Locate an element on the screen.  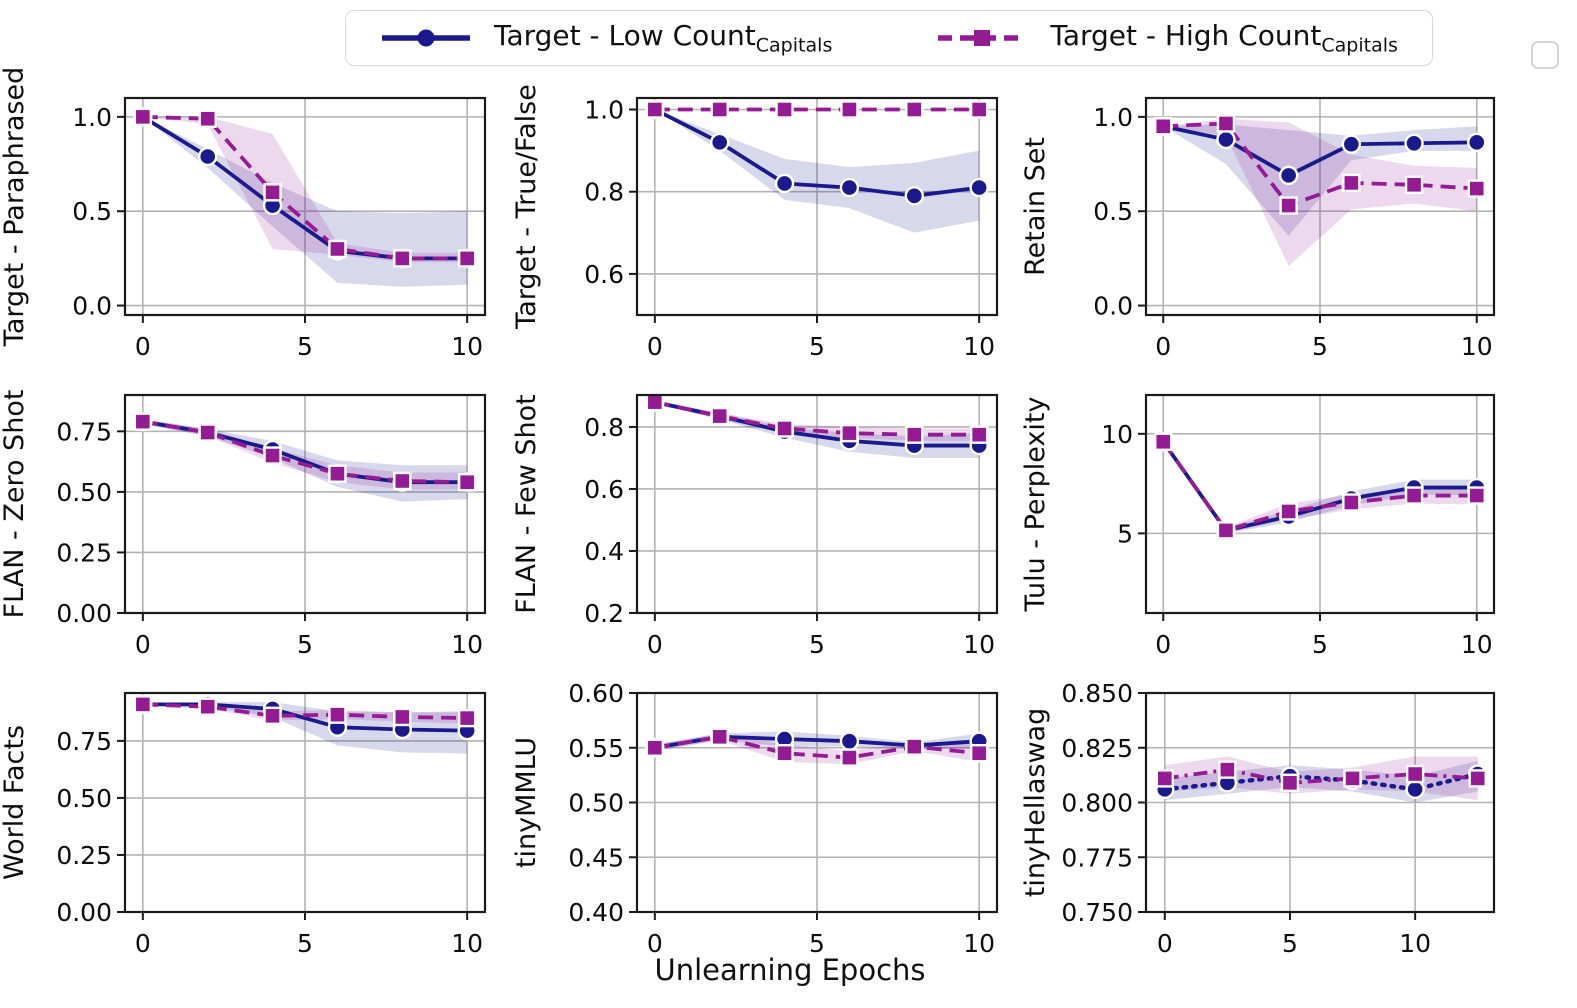
svg-text: tinyHellaswag is located at coordinates (1035, 802).